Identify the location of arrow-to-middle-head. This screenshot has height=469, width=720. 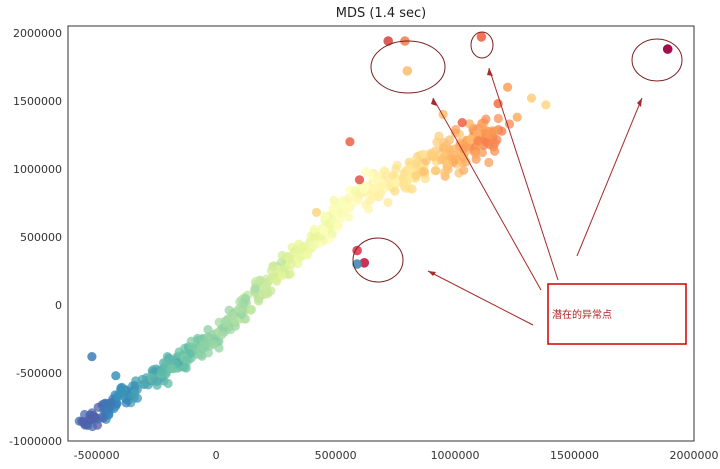
(432, 273).